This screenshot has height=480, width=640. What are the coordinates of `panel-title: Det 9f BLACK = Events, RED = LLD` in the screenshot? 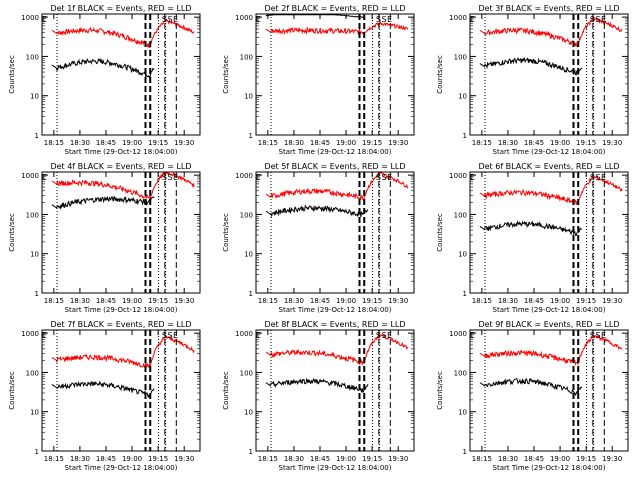 It's located at (548, 324).